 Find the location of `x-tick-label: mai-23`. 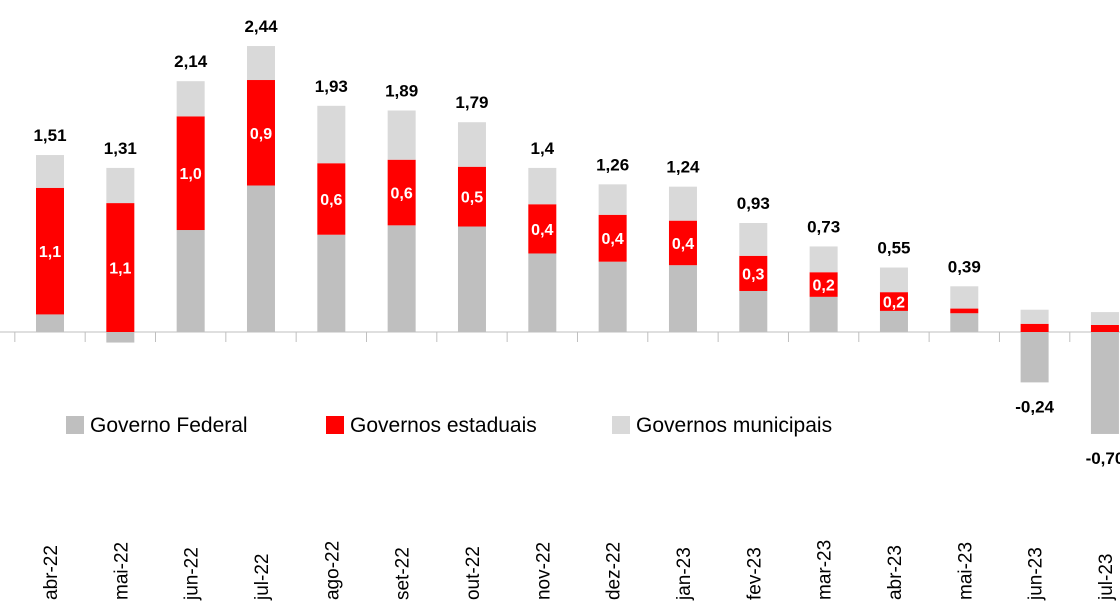

x-tick-label: mai-23 is located at coordinates (965, 571).